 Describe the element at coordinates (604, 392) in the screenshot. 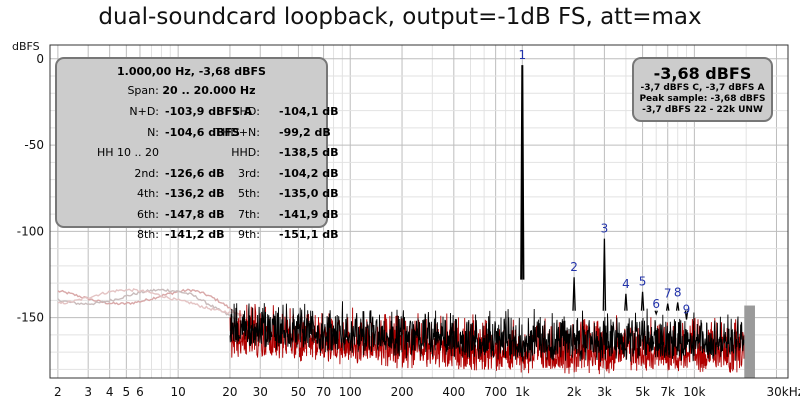

I see `x-tick-label: 3k` at that location.